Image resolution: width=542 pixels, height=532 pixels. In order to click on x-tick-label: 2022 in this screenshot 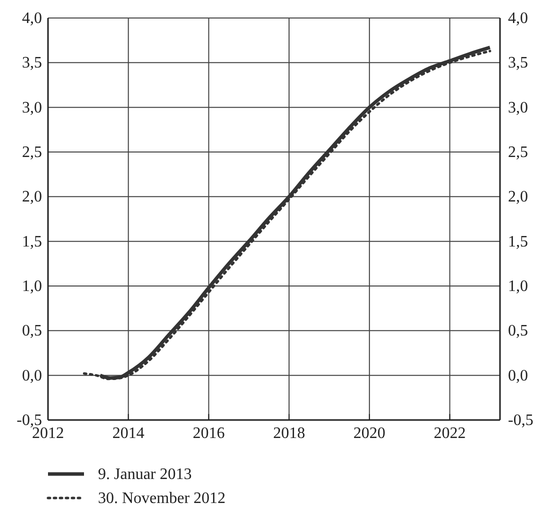, I will do `click(450, 433)`.